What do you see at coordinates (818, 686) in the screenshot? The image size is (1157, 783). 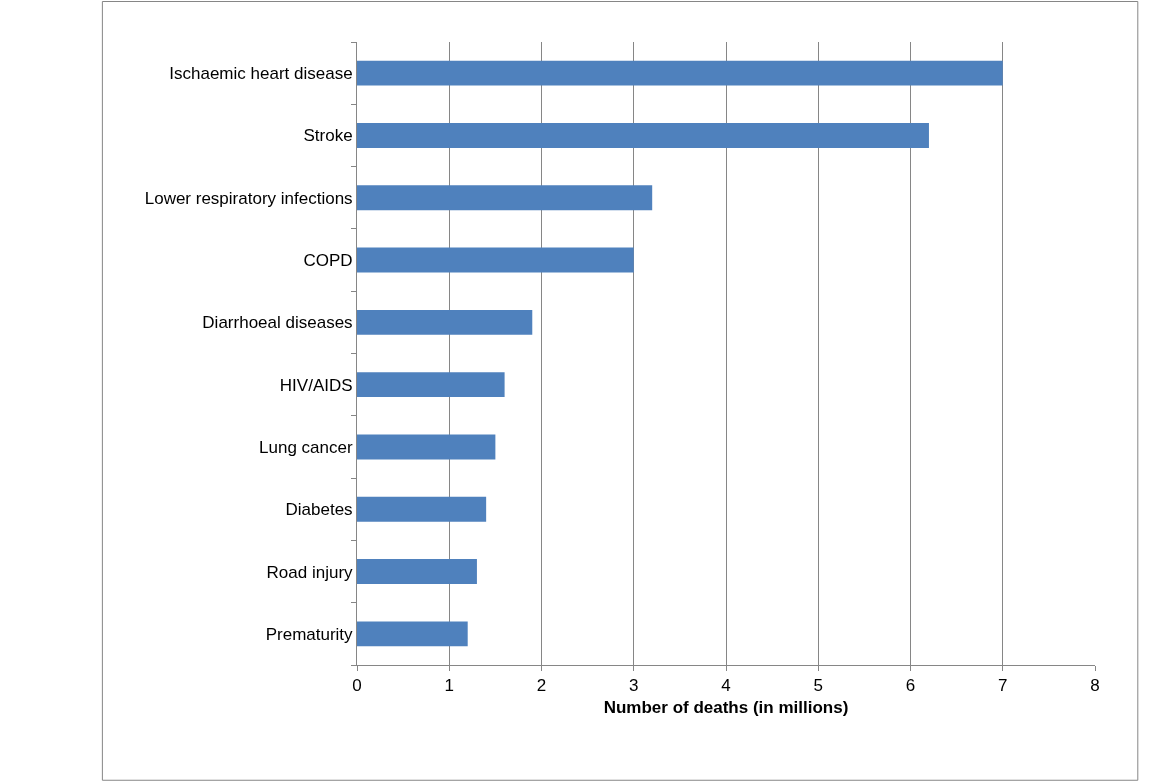 I see `x-tick-label: 5` at bounding box center [818, 686].